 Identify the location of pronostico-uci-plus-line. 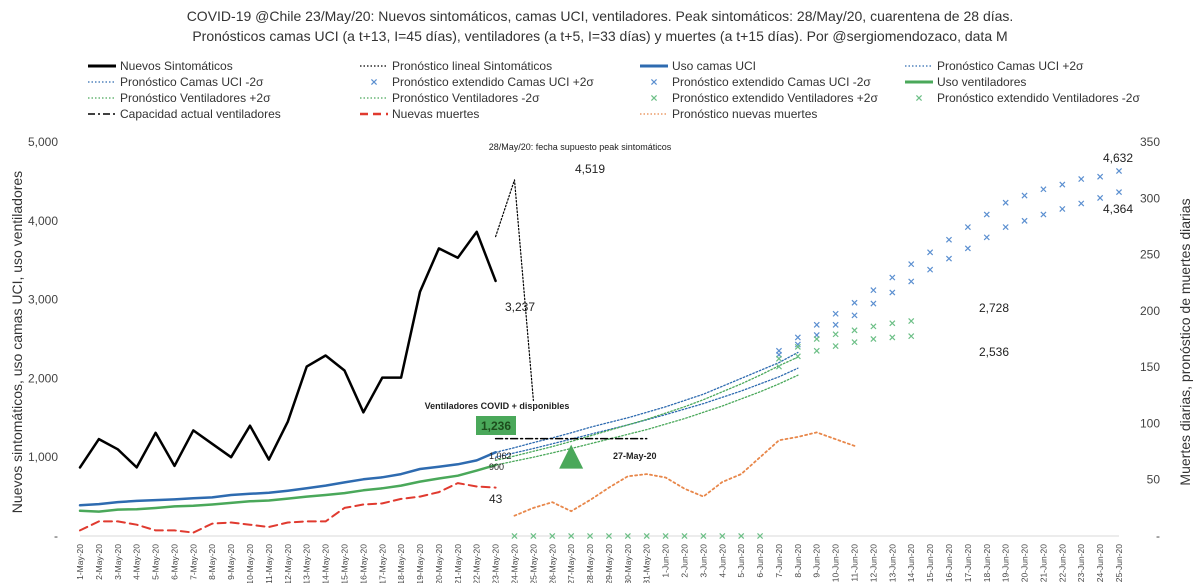
(646, 402).